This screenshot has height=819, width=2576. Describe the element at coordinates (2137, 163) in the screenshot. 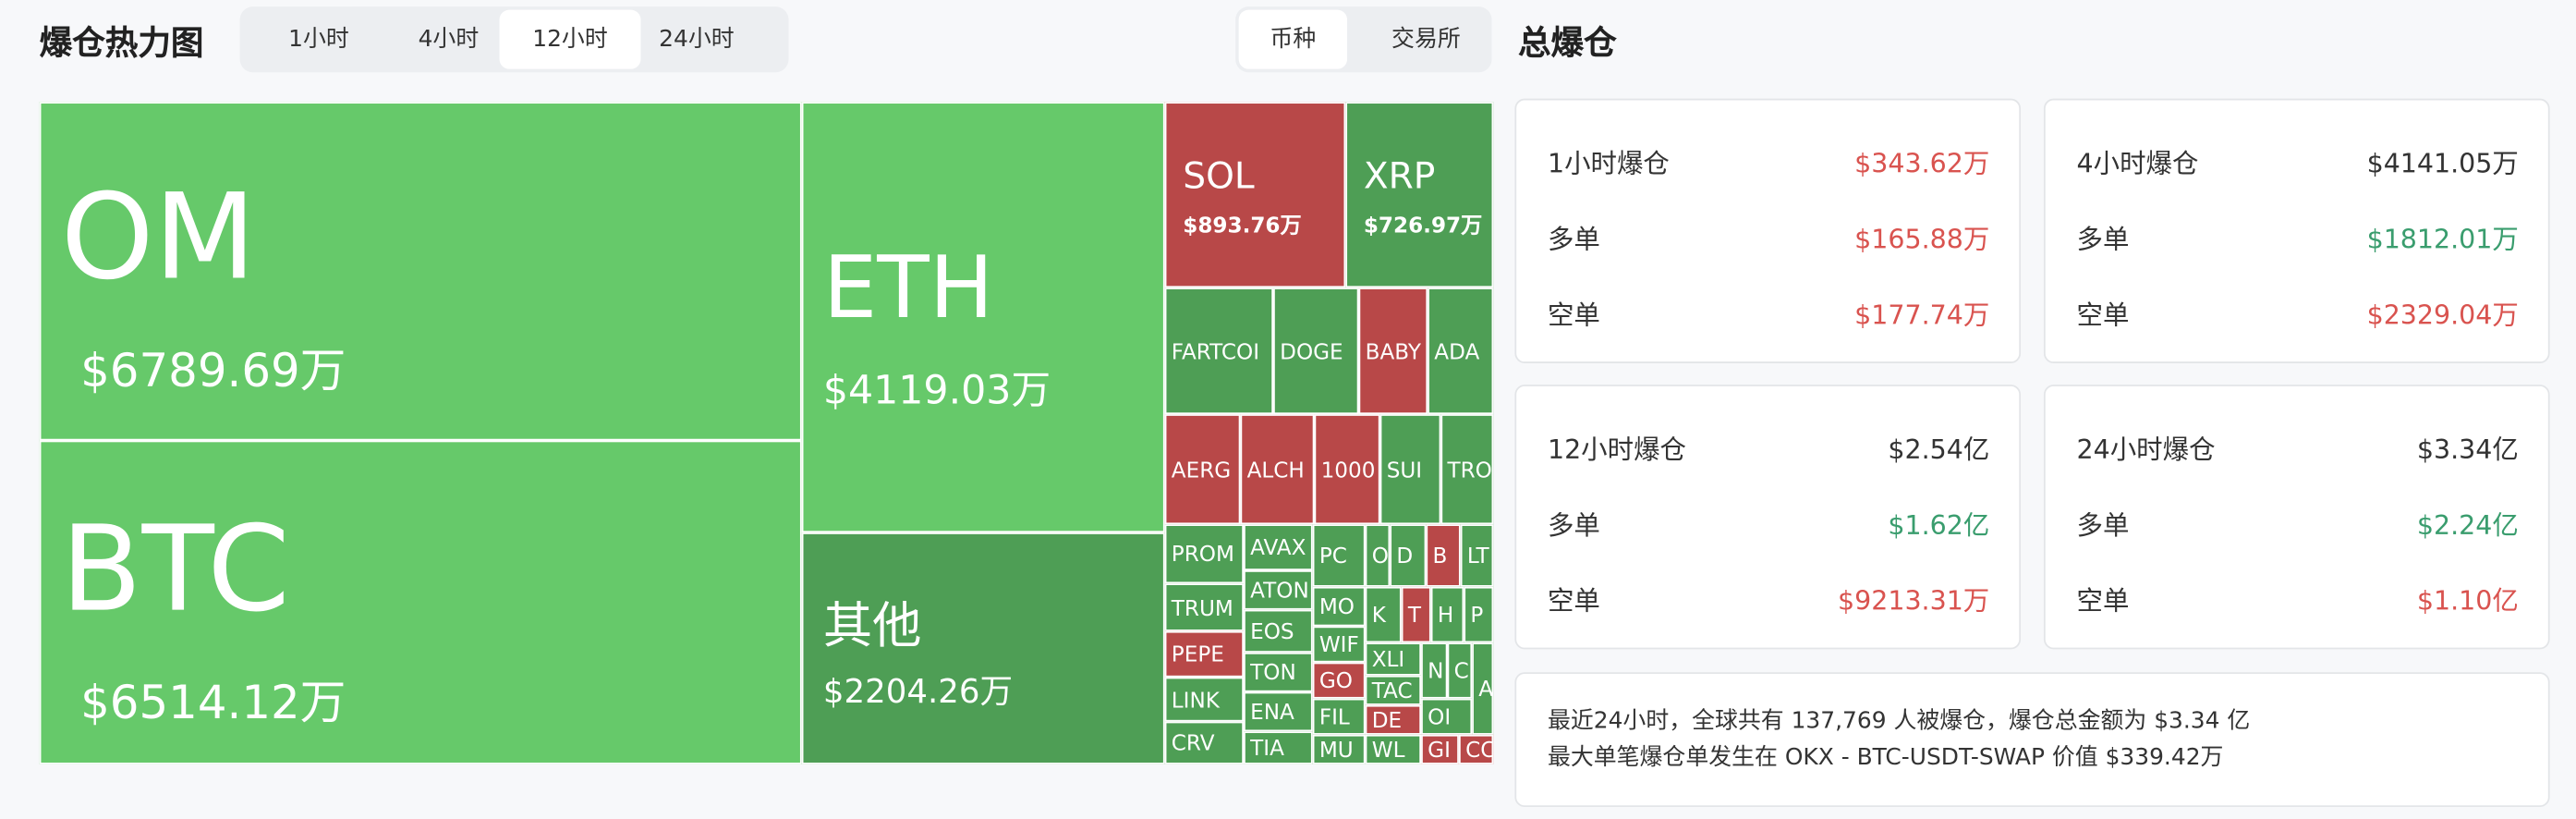

I see `row-label: 4小时爆仓` at that location.